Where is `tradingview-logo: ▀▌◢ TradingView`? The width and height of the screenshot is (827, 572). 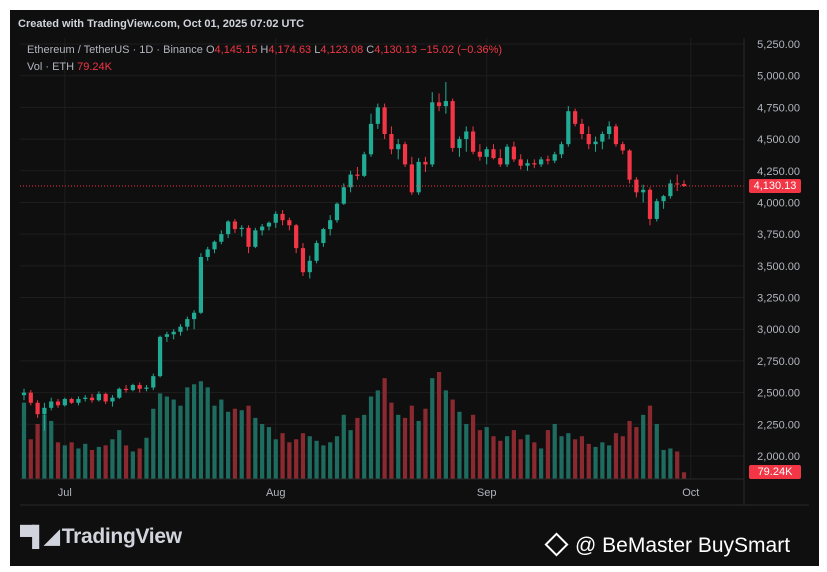 tradingview-logo: ▀▌◢ TradingView is located at coordinates (101, 536).